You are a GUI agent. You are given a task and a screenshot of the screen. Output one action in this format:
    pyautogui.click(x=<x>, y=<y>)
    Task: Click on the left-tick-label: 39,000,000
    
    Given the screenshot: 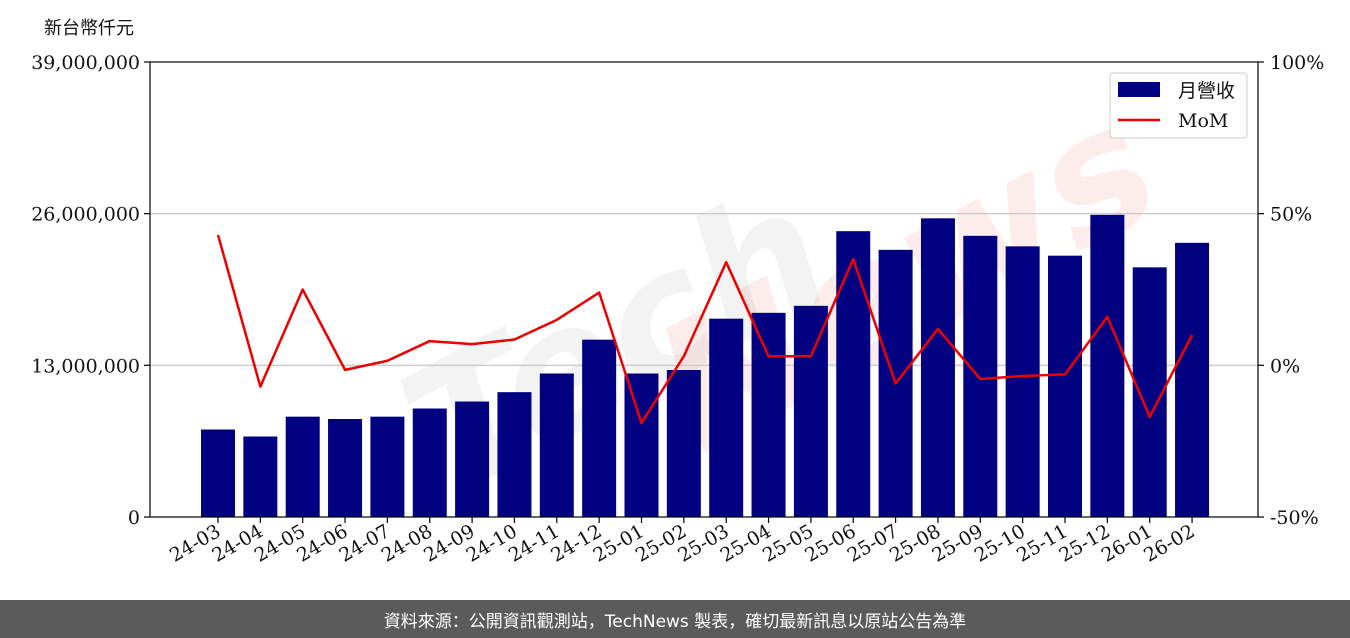 What is the action you would take?
    pyautogui.click(x=85, y=63)
    